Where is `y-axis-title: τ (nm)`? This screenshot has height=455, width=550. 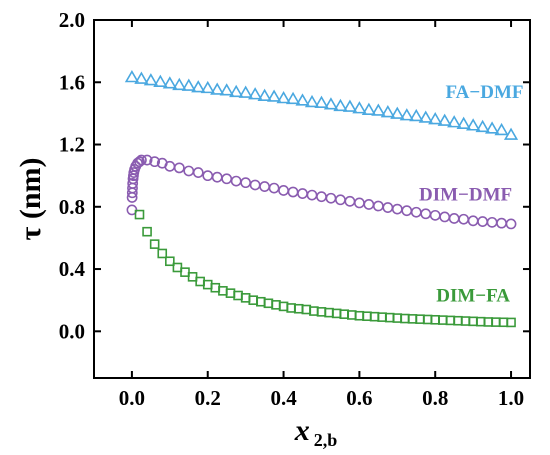 y-axis-title: τ (nm) is located at coordinates (30, 199).